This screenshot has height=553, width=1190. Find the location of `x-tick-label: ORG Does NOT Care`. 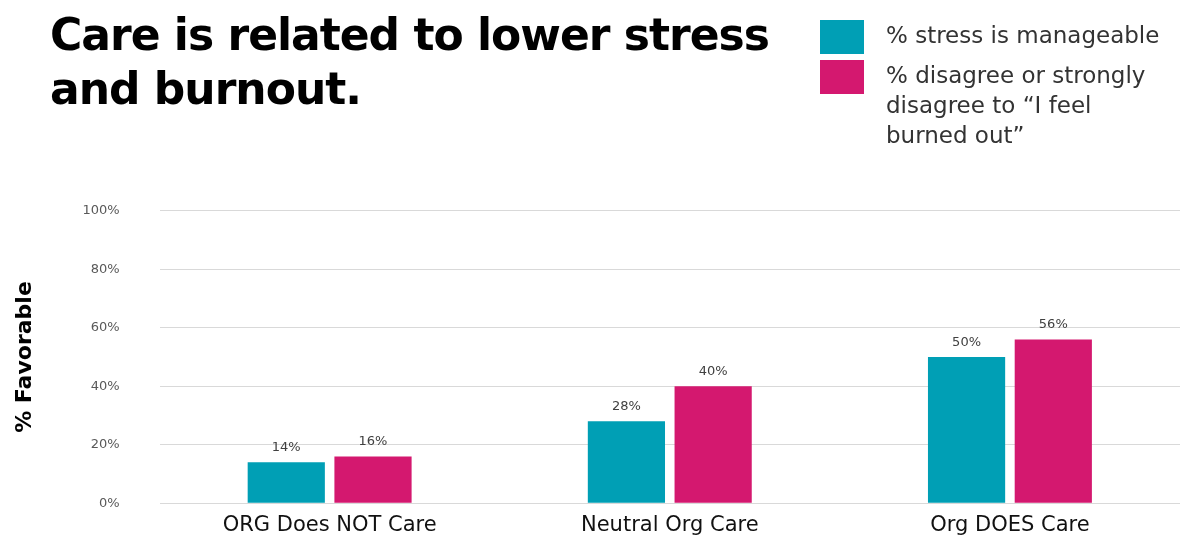

x-tick-label: ORG Does NOT Care is located at coordinates (329, 524).